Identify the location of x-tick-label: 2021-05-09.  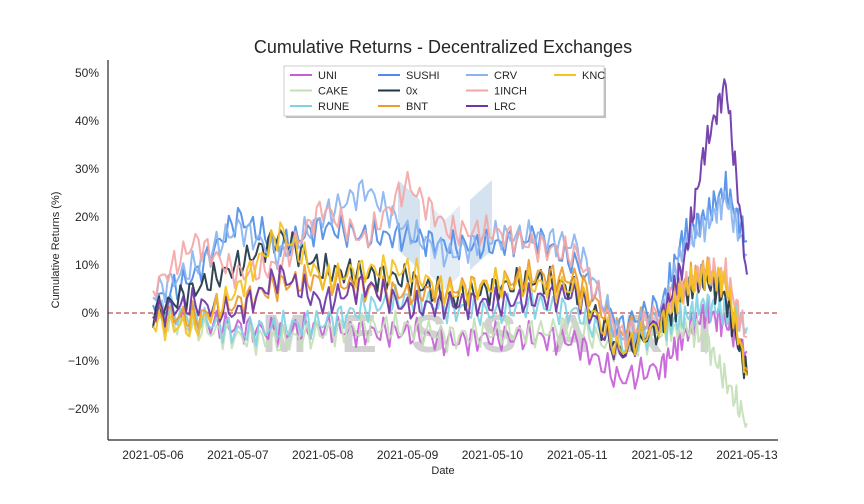
(408, 455).